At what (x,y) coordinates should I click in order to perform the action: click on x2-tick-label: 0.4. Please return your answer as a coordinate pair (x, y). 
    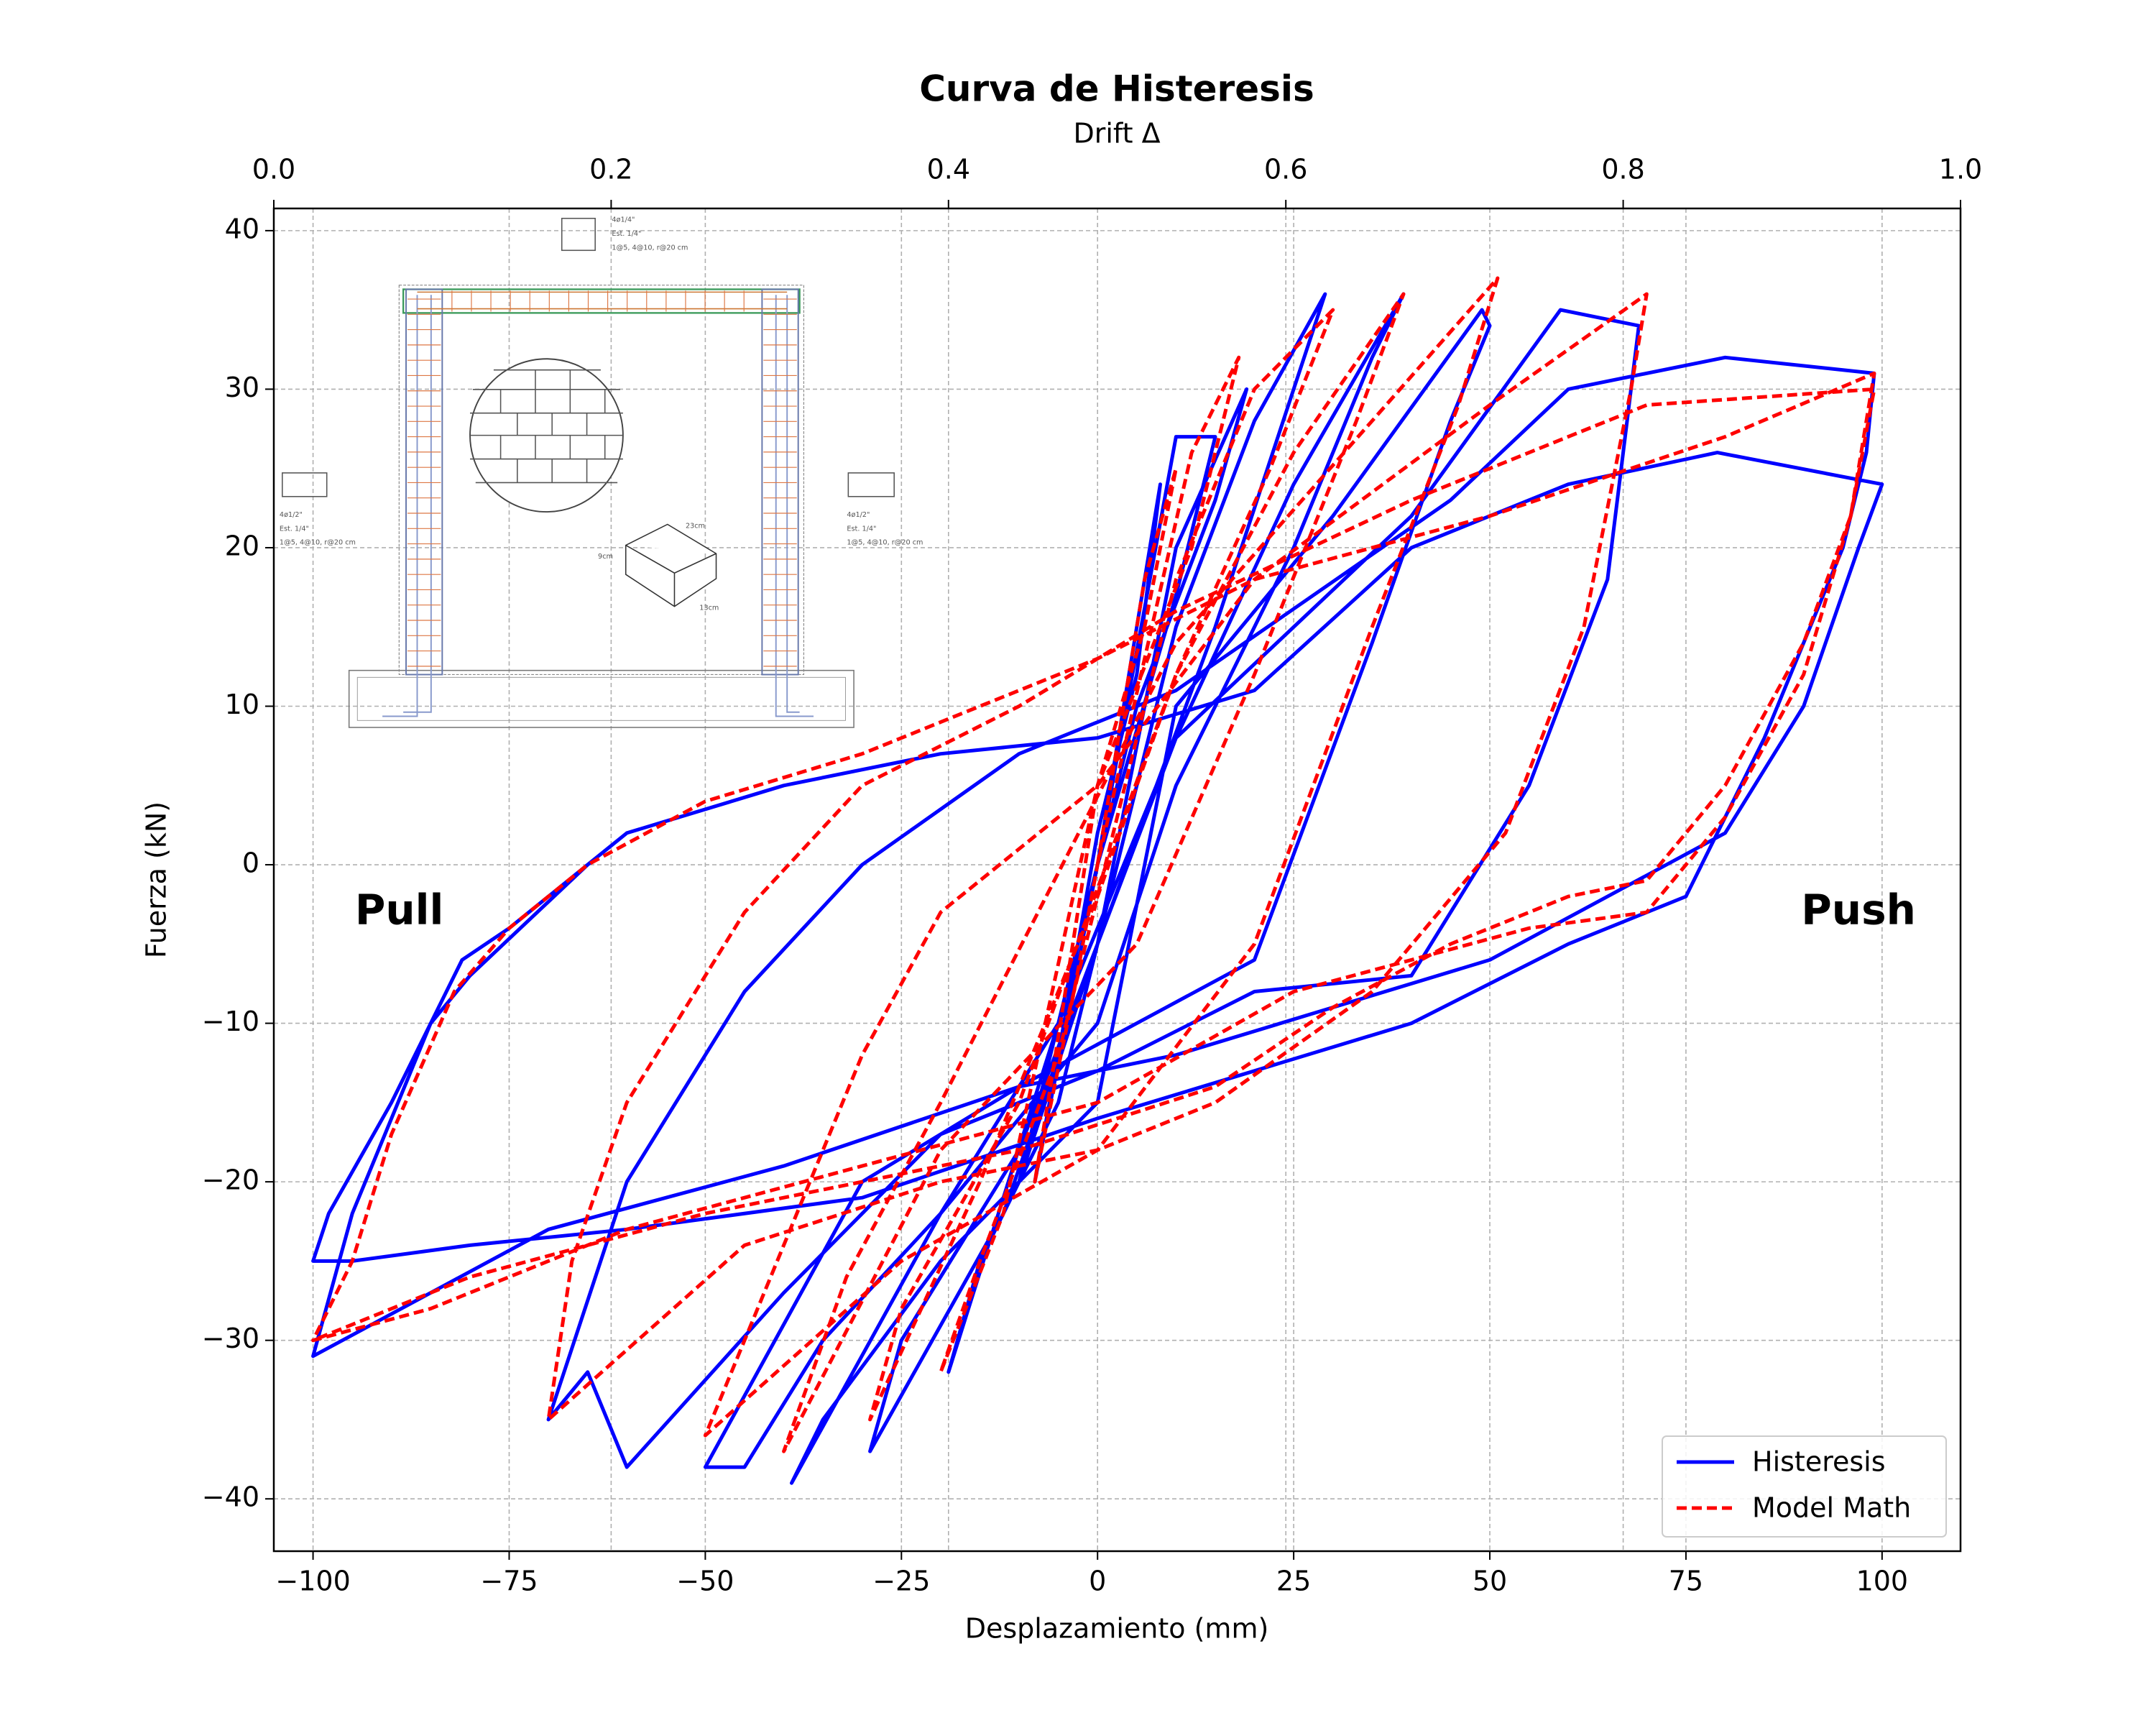
    Looking at the image, I should click on (948, 169).